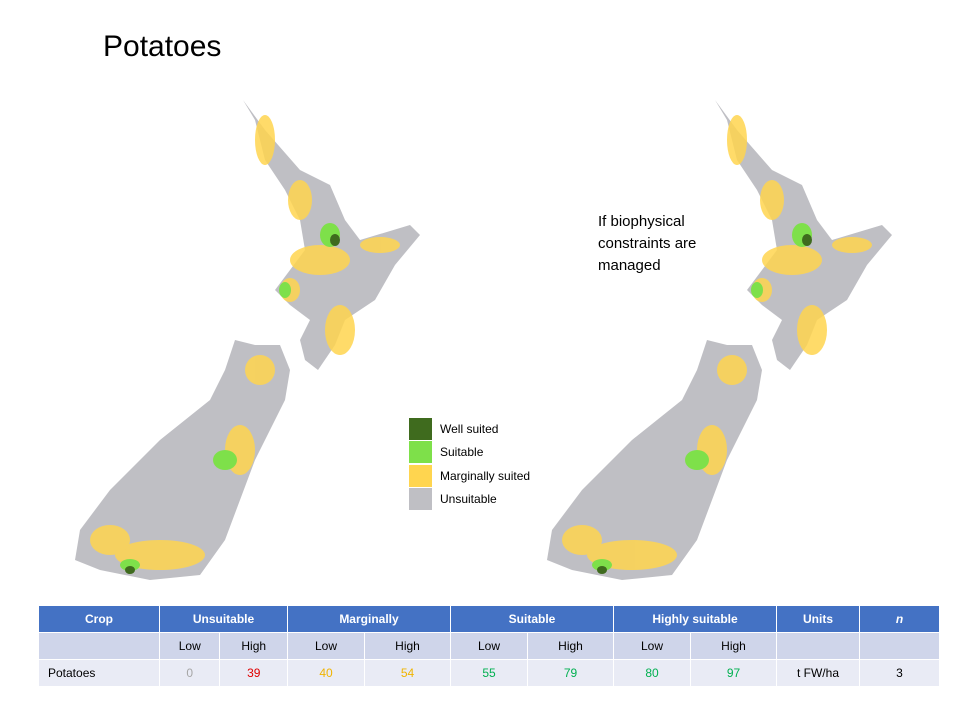  What do you see at coordinates (99, 673) in the screenshot?
I see `table-cell: Potatoes` at bounding box center [99, 673].